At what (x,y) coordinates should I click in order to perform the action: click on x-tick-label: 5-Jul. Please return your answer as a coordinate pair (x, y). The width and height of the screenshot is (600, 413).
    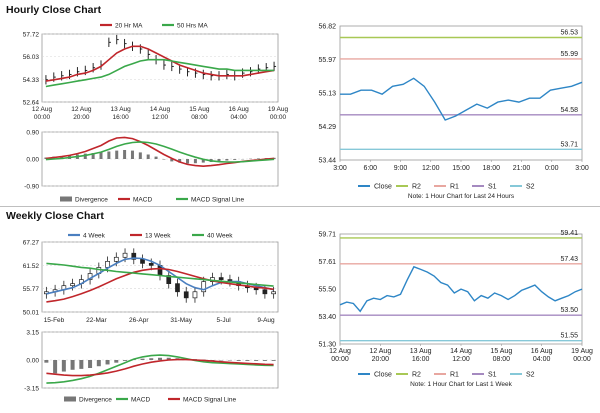
    Looking at the image, I should click on (224, 320).